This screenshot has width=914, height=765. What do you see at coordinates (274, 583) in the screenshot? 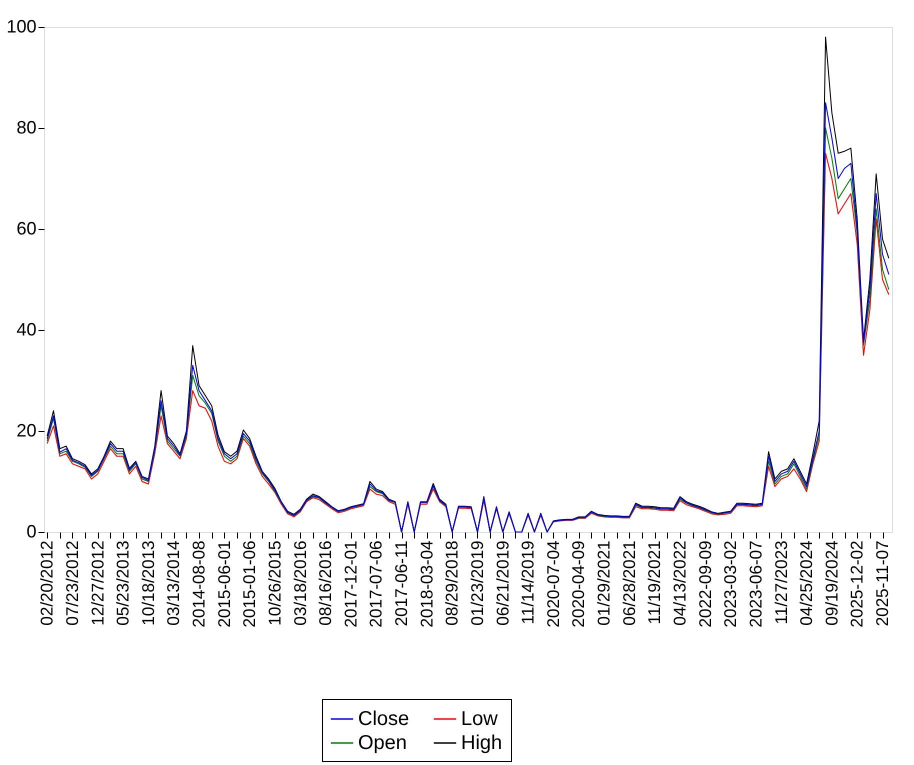
I see `x-tick-label: 10/26/2015` at bounding box center [274, 583].